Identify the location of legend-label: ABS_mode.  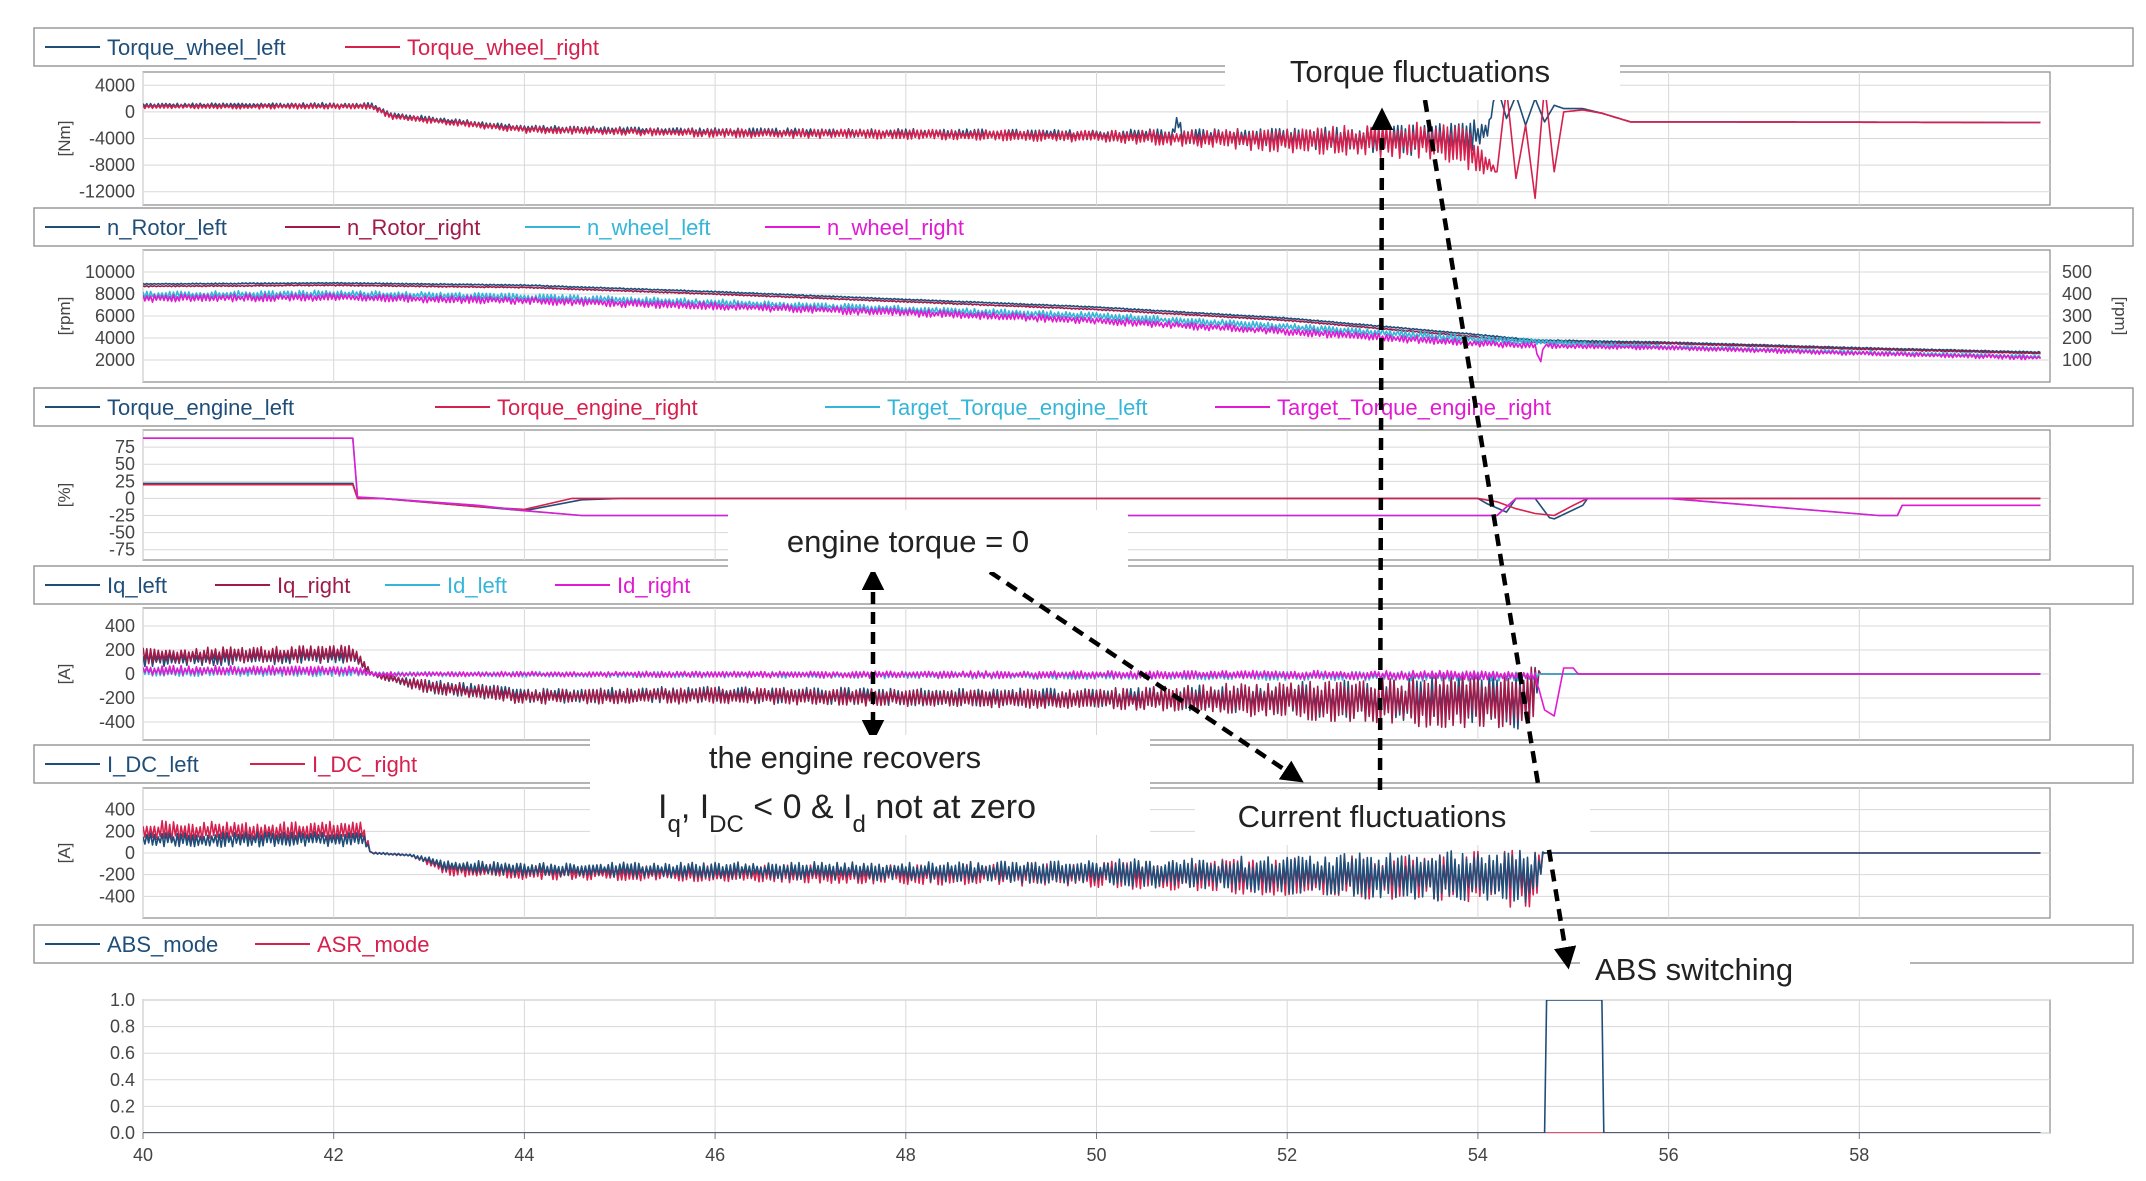
(162, 944).